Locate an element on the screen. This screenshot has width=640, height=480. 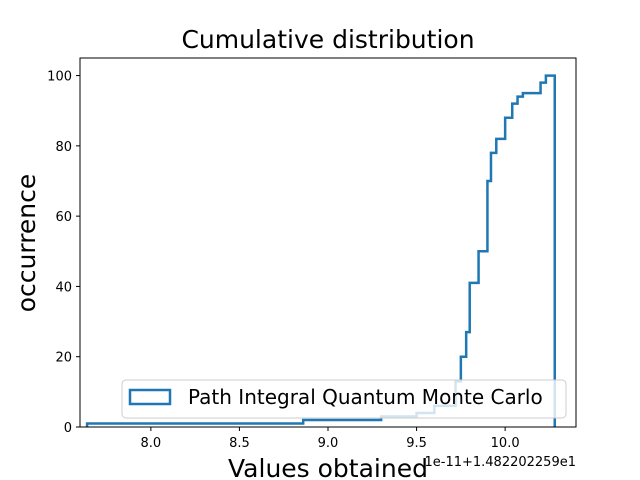
x-tick-label: 8.0 is located at coordinates (151, 443).